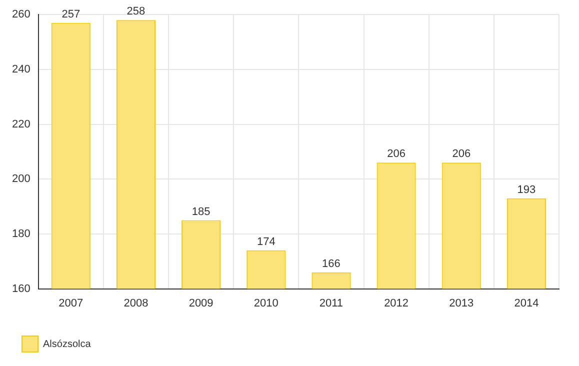  Describe the element at coordinates (461, 303) in the screenshot. I see `x-tick-label: 2013` at that location.